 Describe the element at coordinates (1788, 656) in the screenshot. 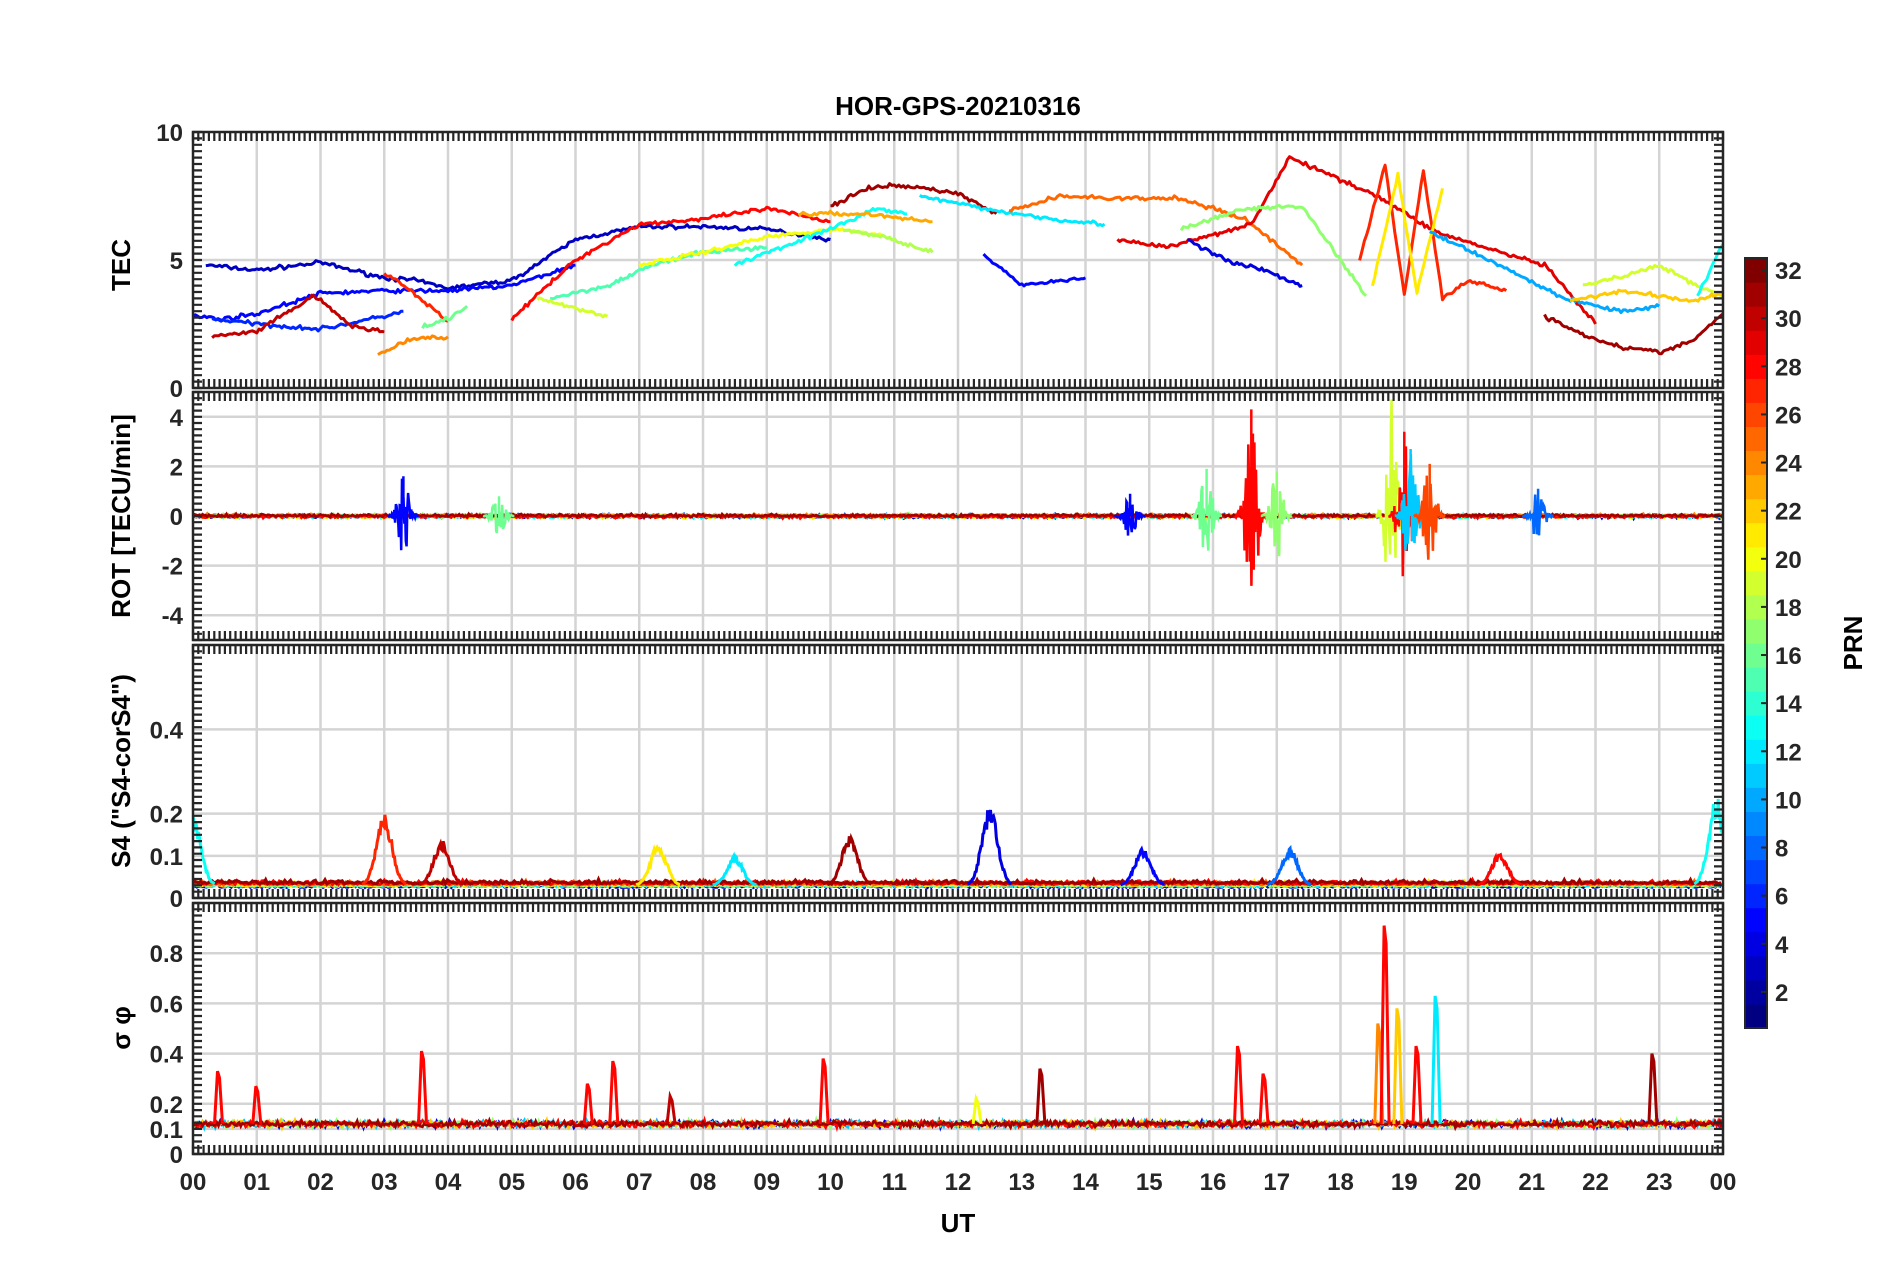

I see `colorbar-tick-label: 16` at that location.